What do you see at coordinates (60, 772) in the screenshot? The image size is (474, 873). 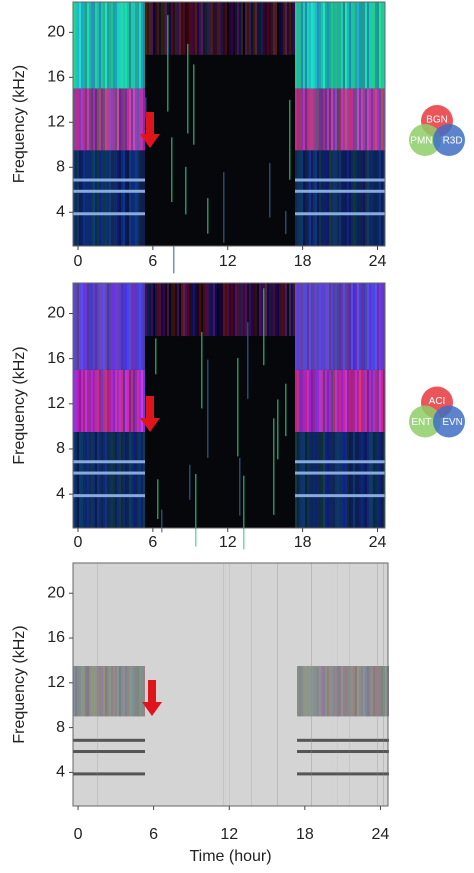 I see `y-tick-label: 4` at bounding box center [60, 772].